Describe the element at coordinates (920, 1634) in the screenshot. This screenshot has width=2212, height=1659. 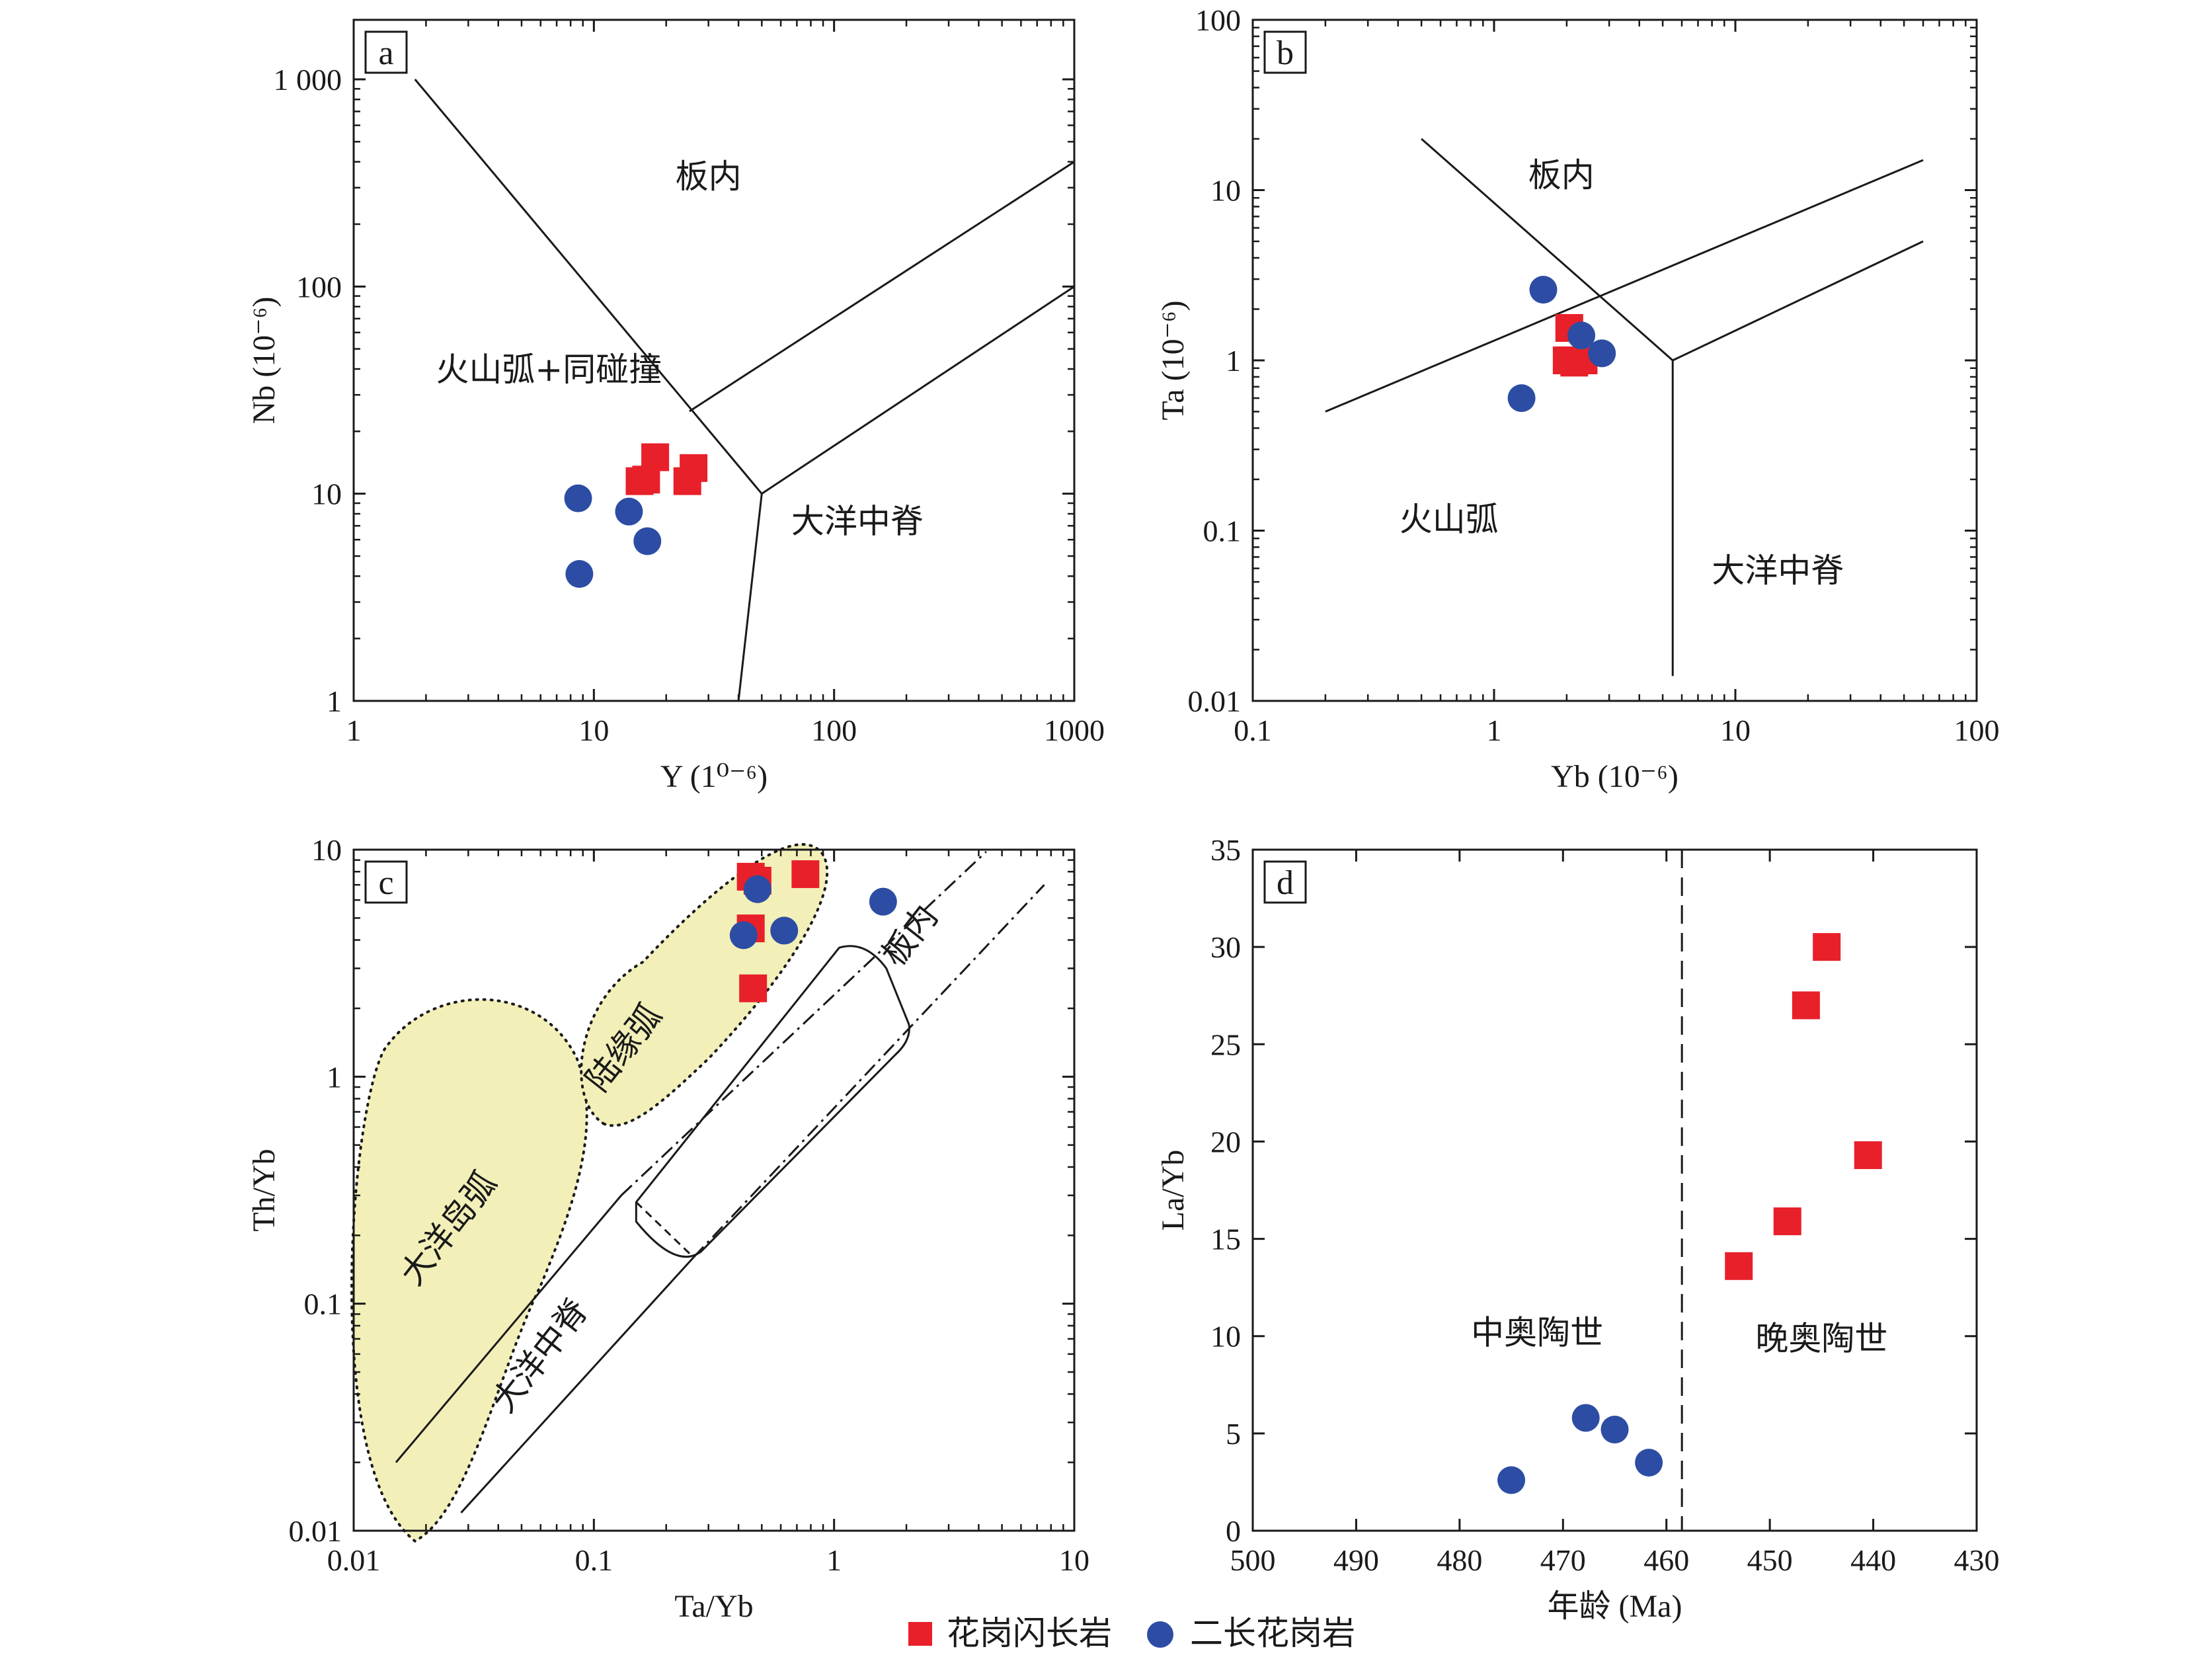
I see `legend-square-symbol` at that location.